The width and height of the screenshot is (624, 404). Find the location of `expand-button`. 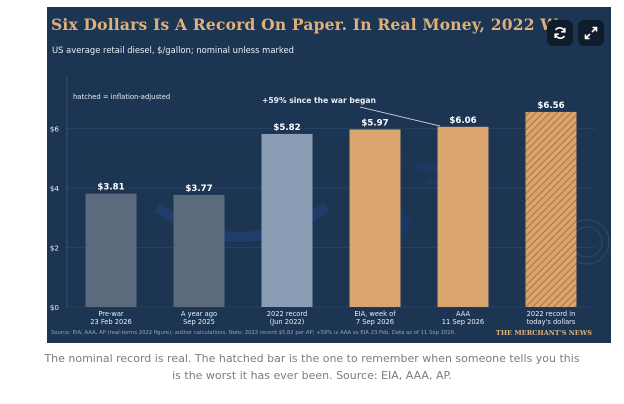

expand-button is located at coordinates (591, 33).